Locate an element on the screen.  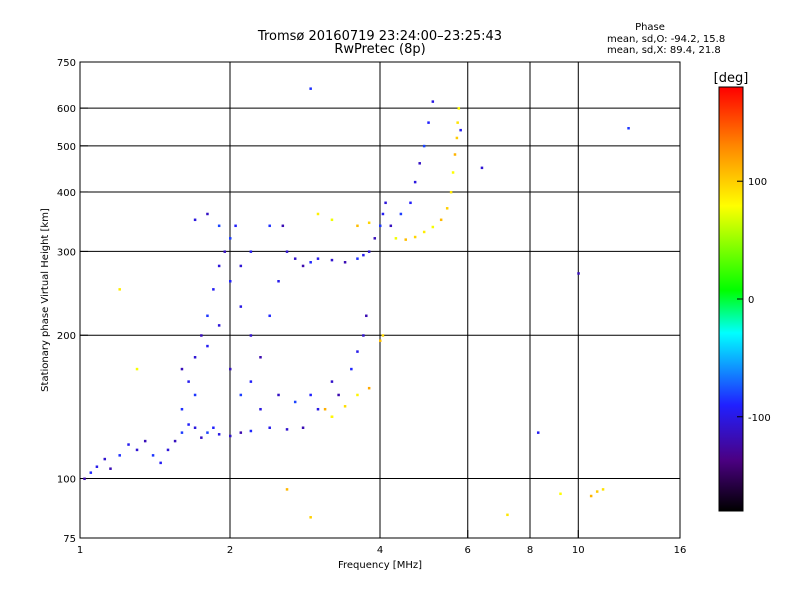
y-tick-label: 300 is located at coordinates (66, 252).